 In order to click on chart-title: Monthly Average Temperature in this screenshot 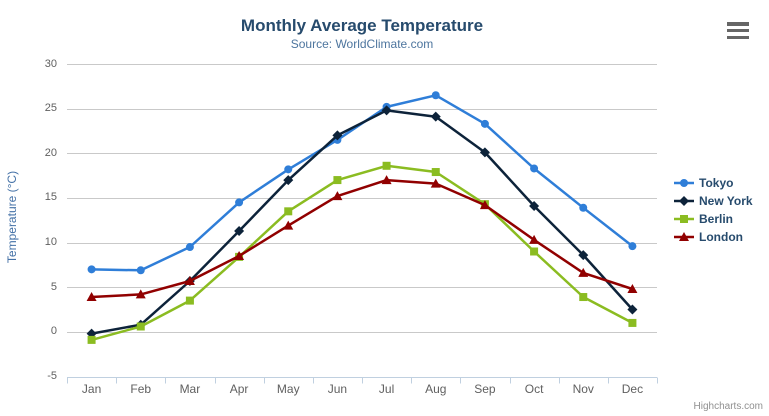, I will do `click(362, 25)`.